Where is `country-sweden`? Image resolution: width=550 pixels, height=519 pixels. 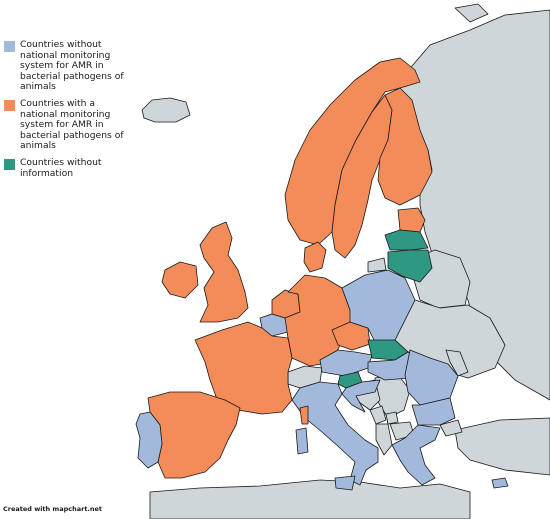 country-sweden is located at coordinates (362, 176).